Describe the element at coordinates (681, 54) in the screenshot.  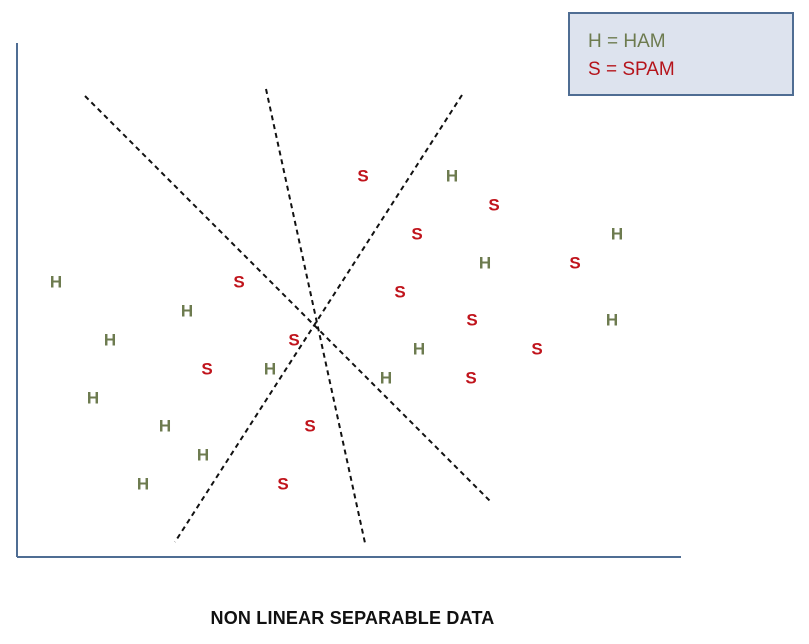
I see `legend-box: H = HAM S = SPAM` at that location.